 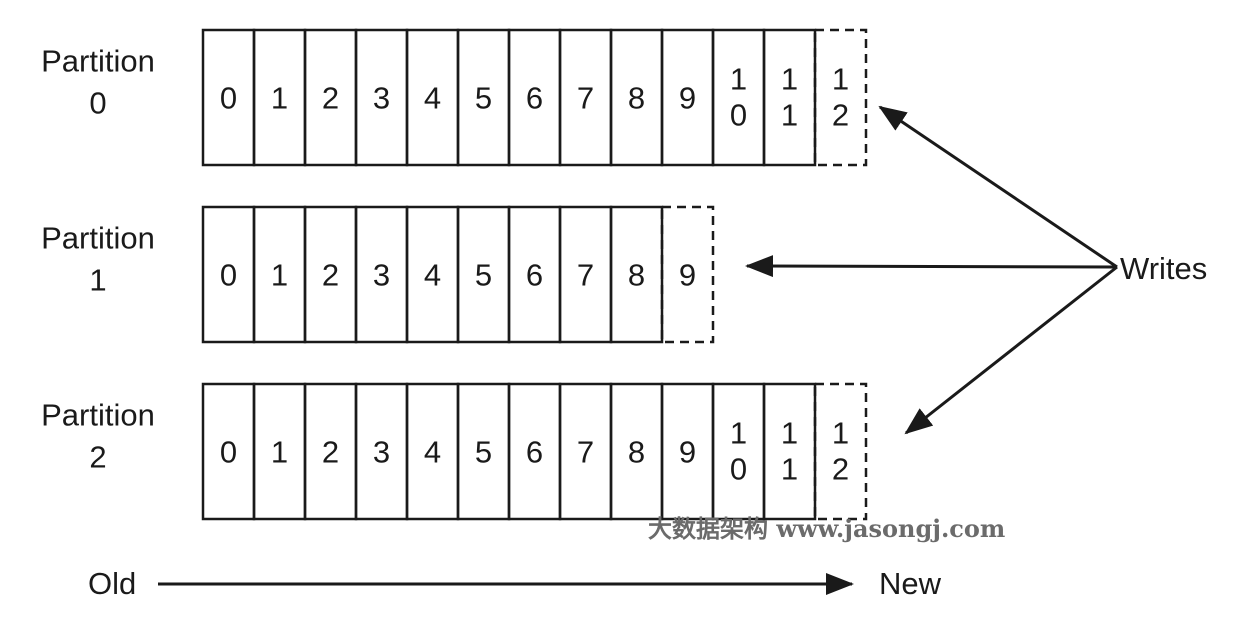 What do you see at coordinates (454, 97) in the screenshot?
I see `partition-0: Partition 0 0 1 2 3 4 5 6 7 8 91 01 11 2` at bounding box center [454, 97].